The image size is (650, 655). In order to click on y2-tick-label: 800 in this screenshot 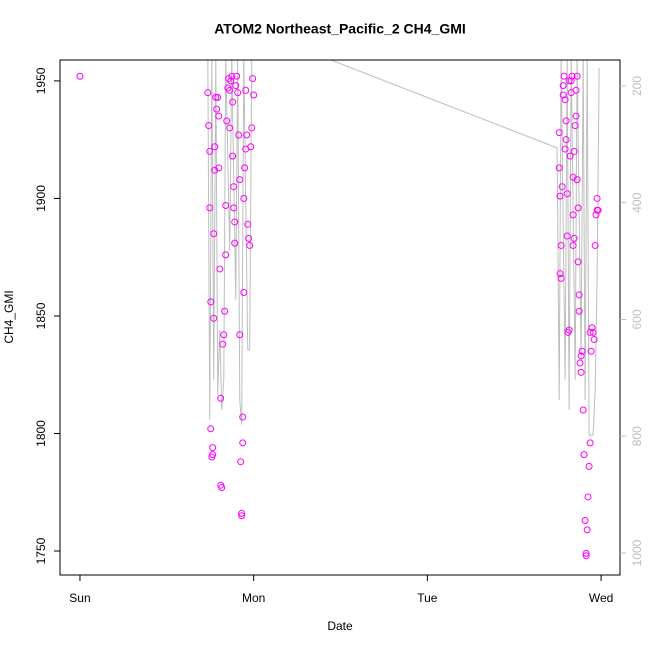, I will do `click(637, 436)`.